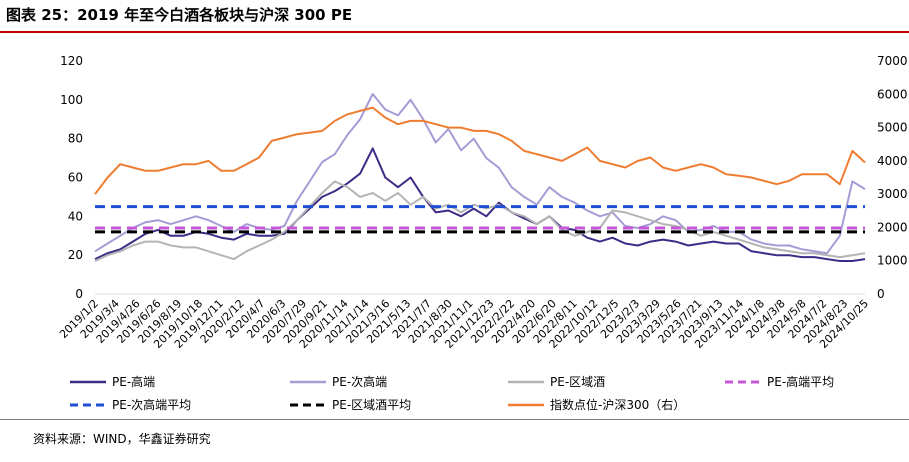 Image resolution: width=909 pixels, height=462 pixels. I want to click on legend-label: PE-区域酒平均, so click(371, 405).